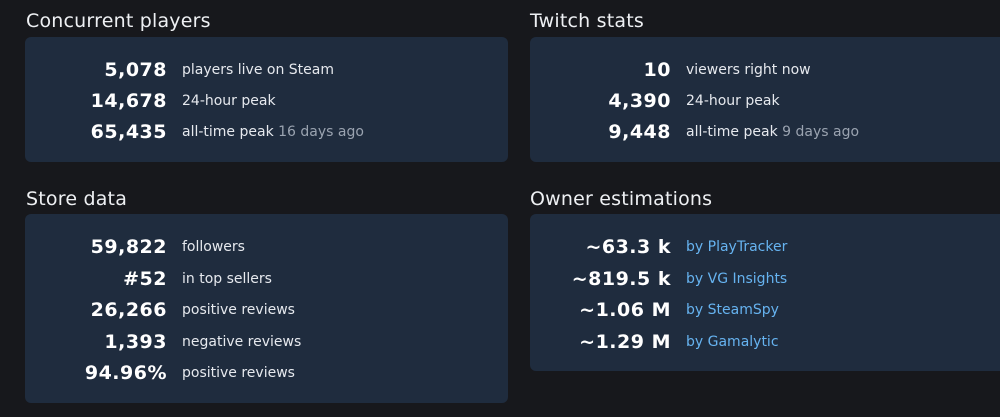 This screenshot has width=1000, height=417. I want to click on owner-estimations-title: Owner estimations, so click(621, 199).